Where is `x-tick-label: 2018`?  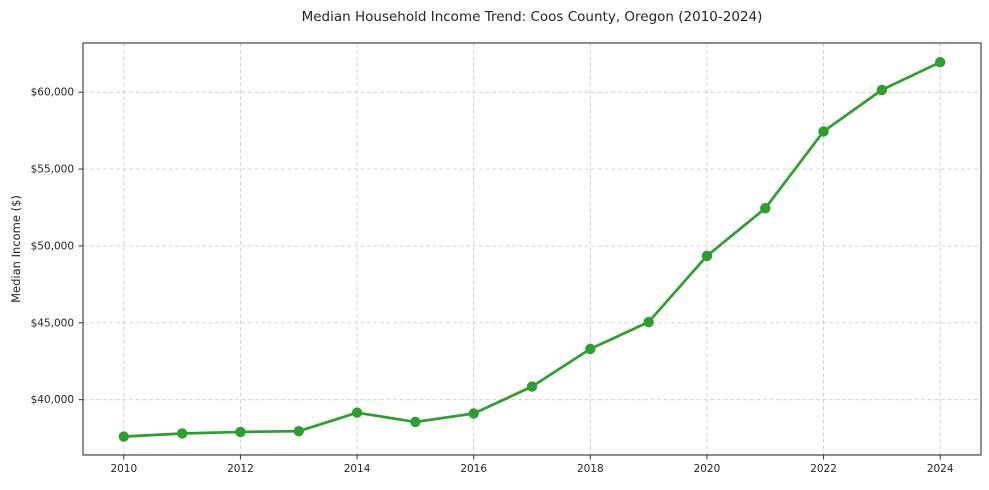 x-tick-label: 2018 is located at coordinates (590, 469).